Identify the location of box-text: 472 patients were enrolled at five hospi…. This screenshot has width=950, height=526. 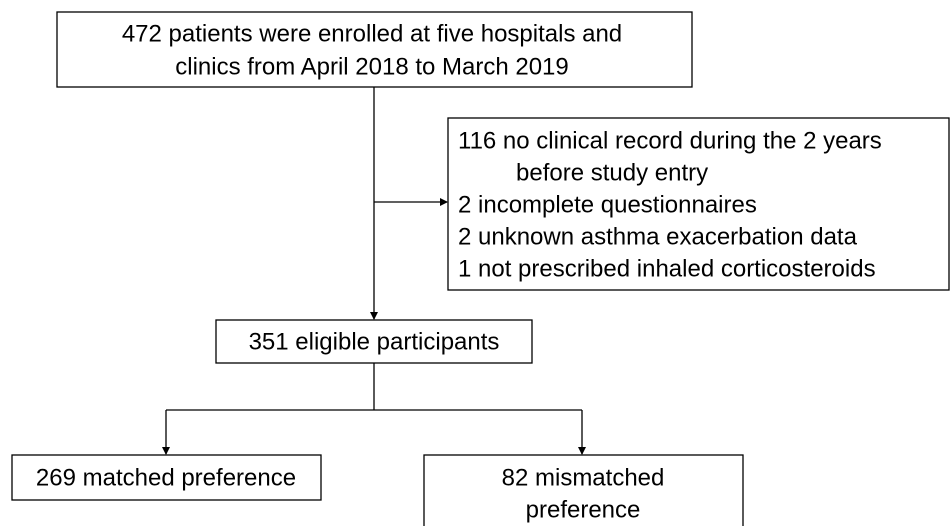
(372, 33).